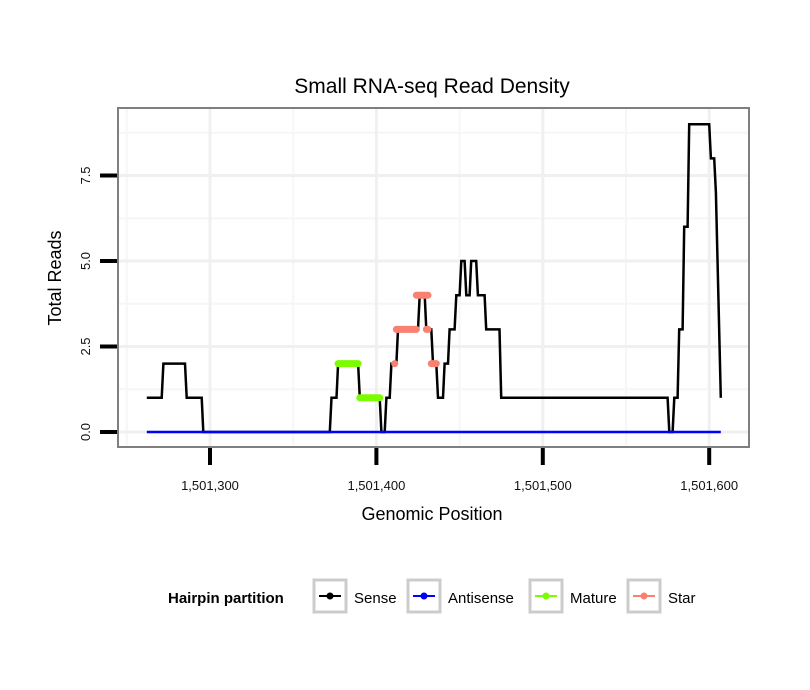 The height and width of the screenshot is (690, 810). What do you see at coordinates (432, 86) in the screenshot?
I see `chart-title: Small RNA-seq Read Density` at bounding box center [432, 86].